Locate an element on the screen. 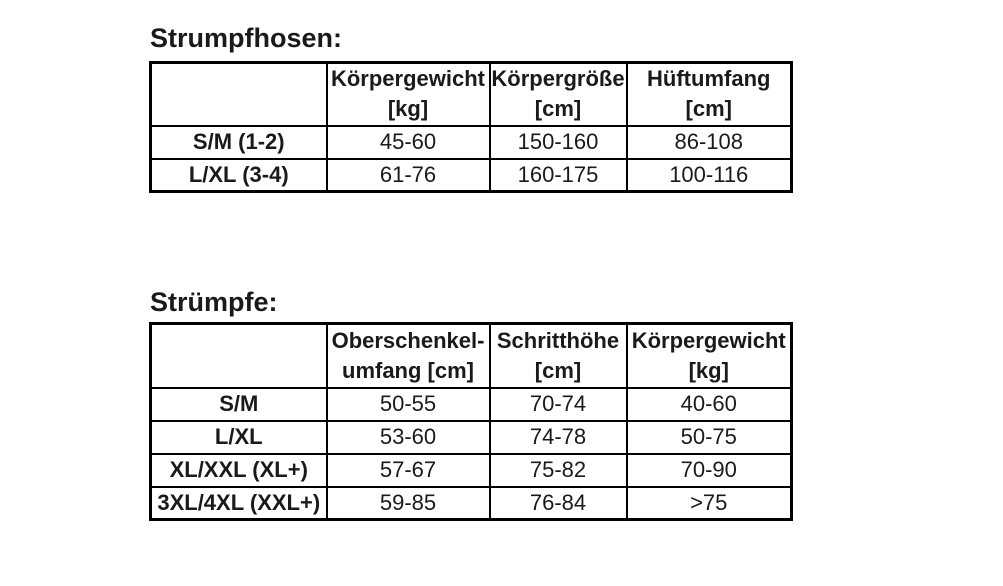  strumpfhosen-header-hueftumfang: Hüftumfang [cm] is located at coordinates (709, 94).